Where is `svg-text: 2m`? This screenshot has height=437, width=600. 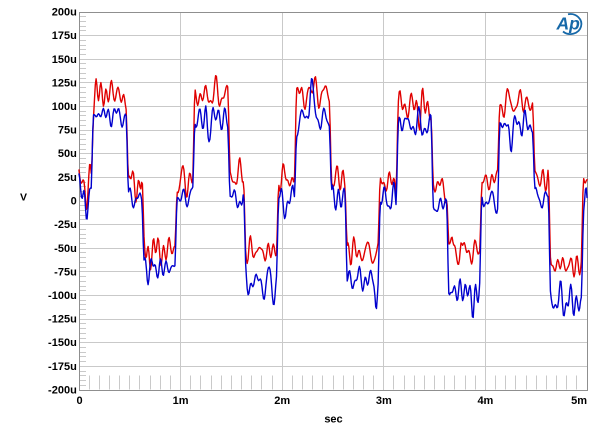 svg-text: 2m is located at coordinates (282, 401).